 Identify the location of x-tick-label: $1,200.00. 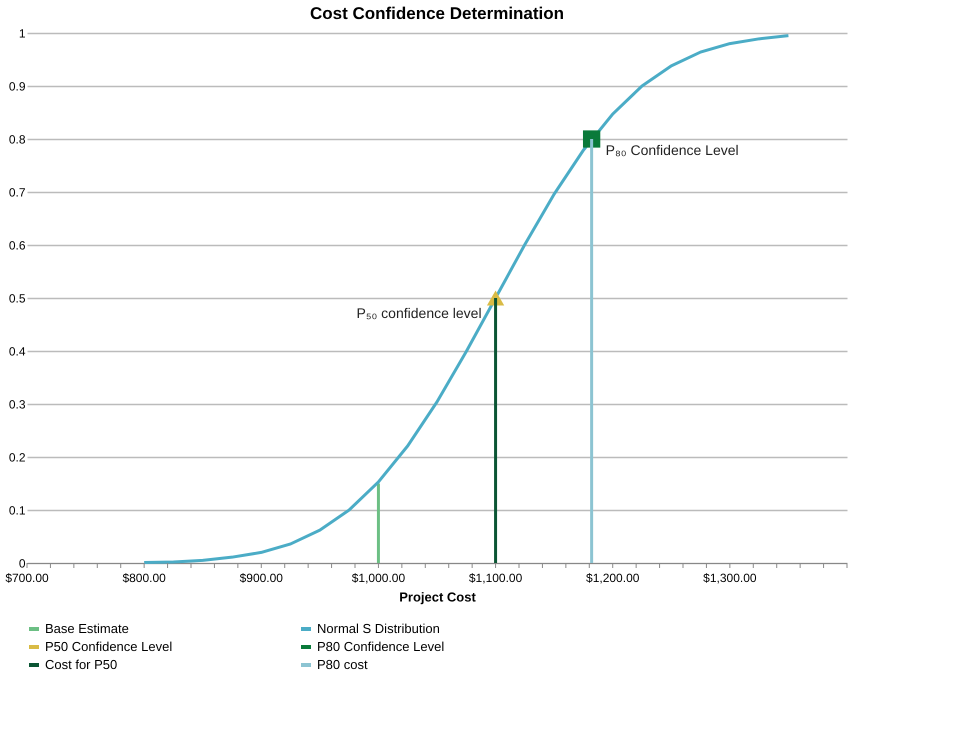
(613, 578).